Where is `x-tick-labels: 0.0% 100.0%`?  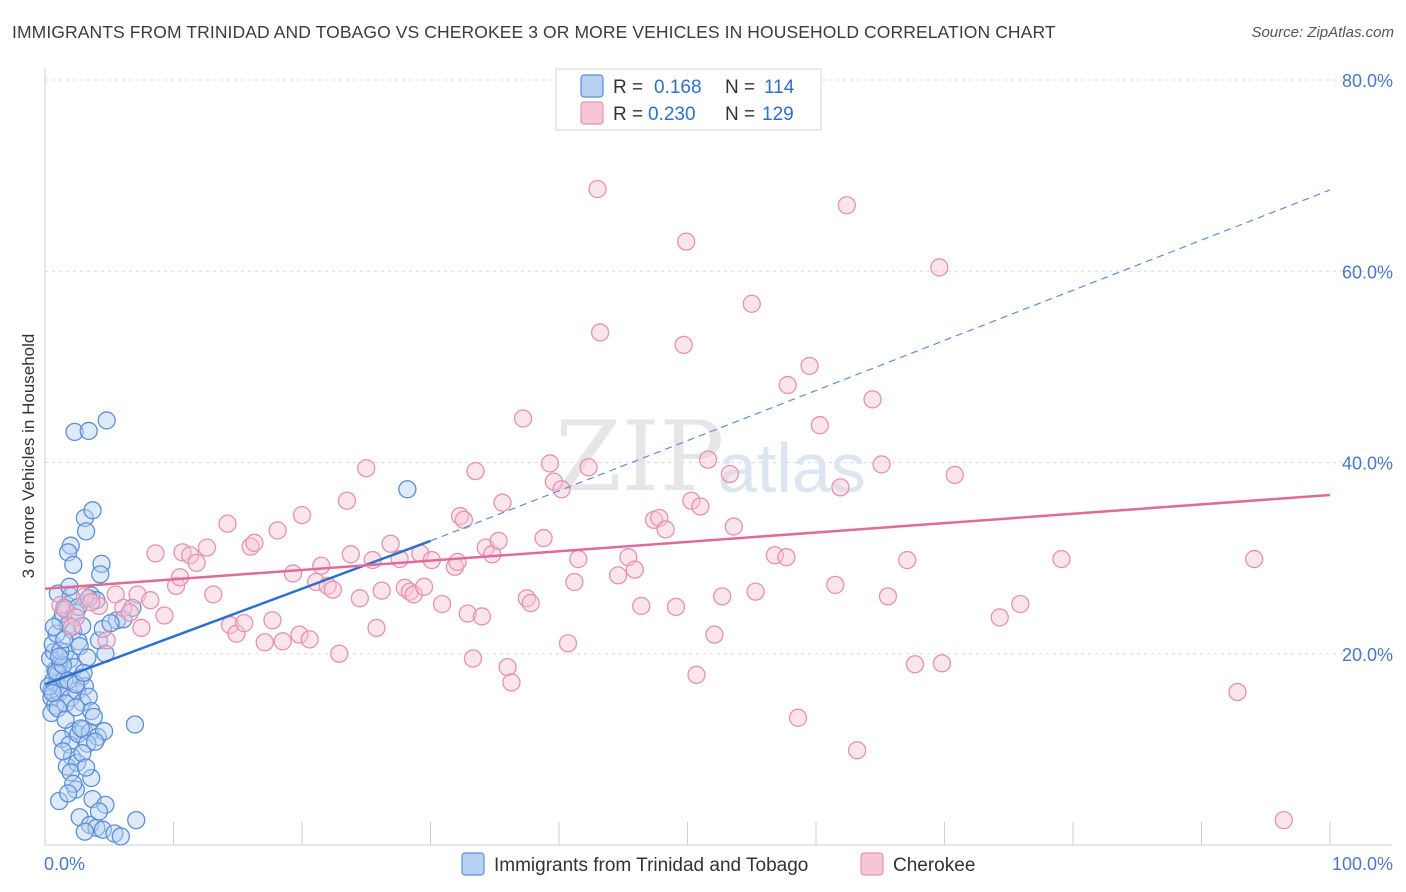 x-tick-labels: 0.0% 100.0% is located at coordinates (718, 864).